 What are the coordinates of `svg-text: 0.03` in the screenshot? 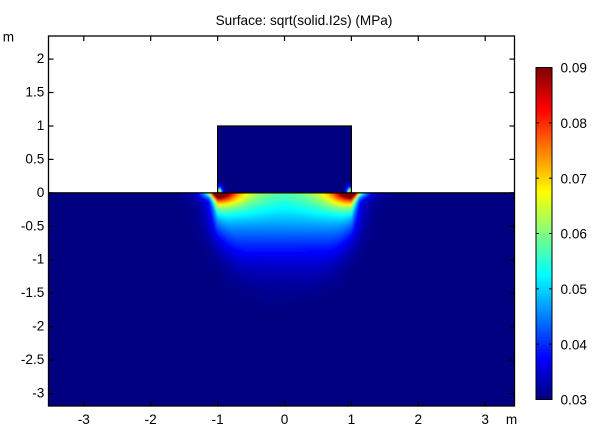 It's located at (574, 400).